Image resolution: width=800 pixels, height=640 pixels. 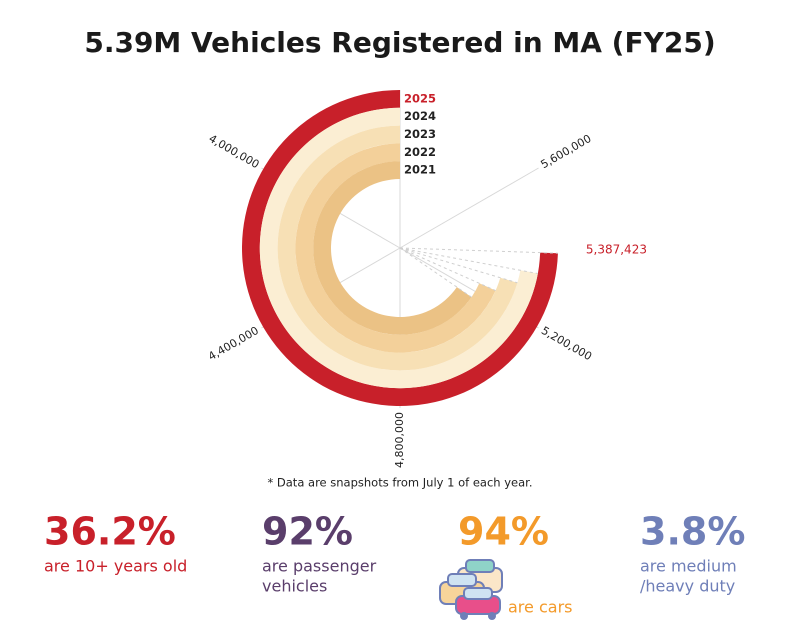 I want to click on stat-value: 36.2%, so click(x=110, y=532).